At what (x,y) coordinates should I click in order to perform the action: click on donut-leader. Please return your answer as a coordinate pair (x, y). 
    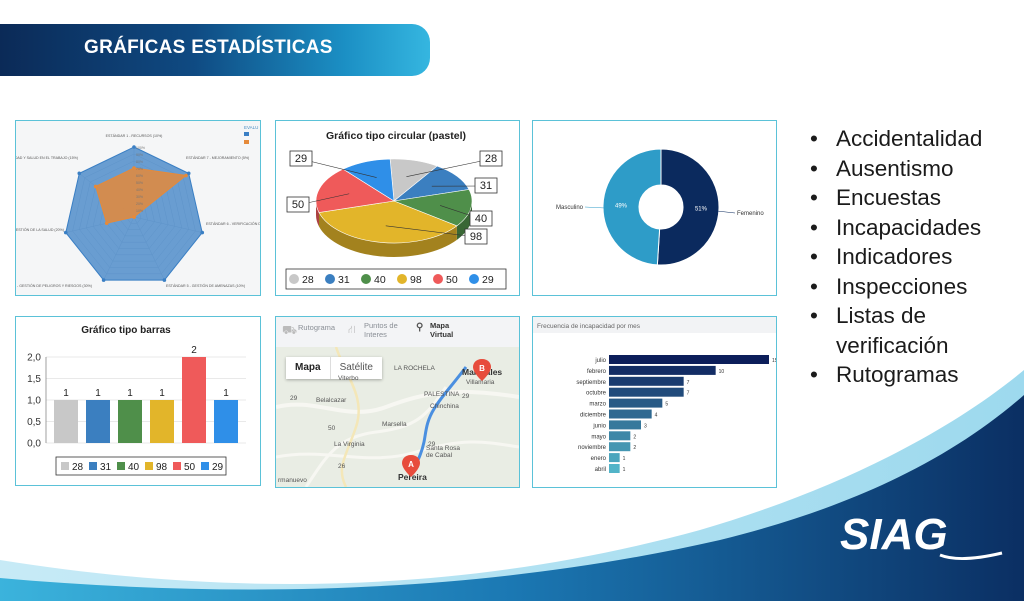
    Looking at the image, I should click on (595, 207).